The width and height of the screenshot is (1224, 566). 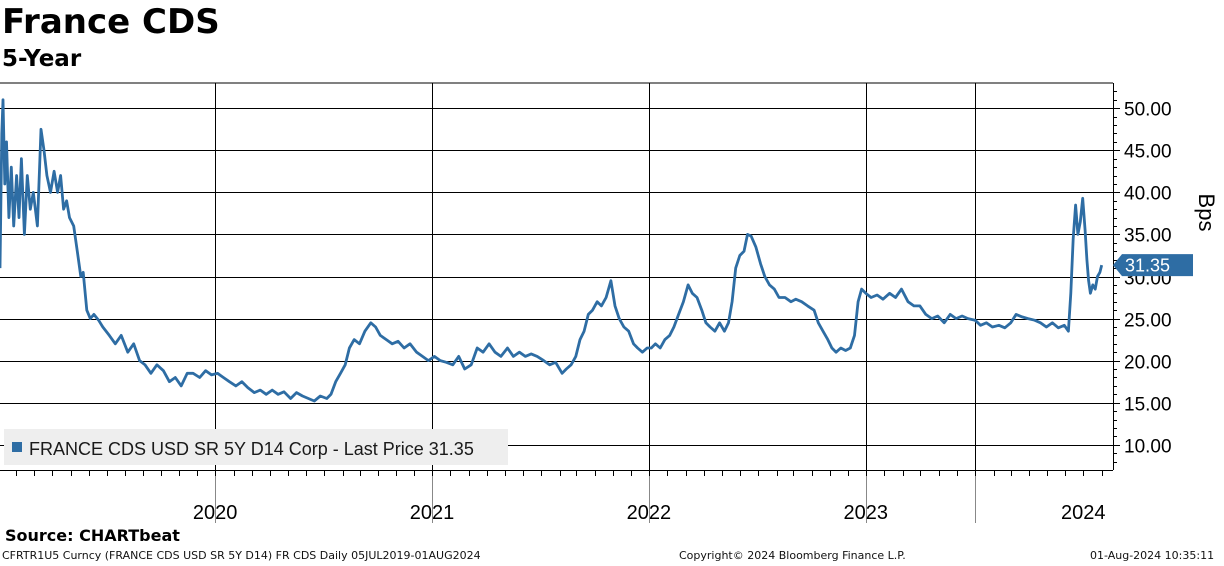 I want to click on x-tick-label: 2024, so click(x=1083, y=513).